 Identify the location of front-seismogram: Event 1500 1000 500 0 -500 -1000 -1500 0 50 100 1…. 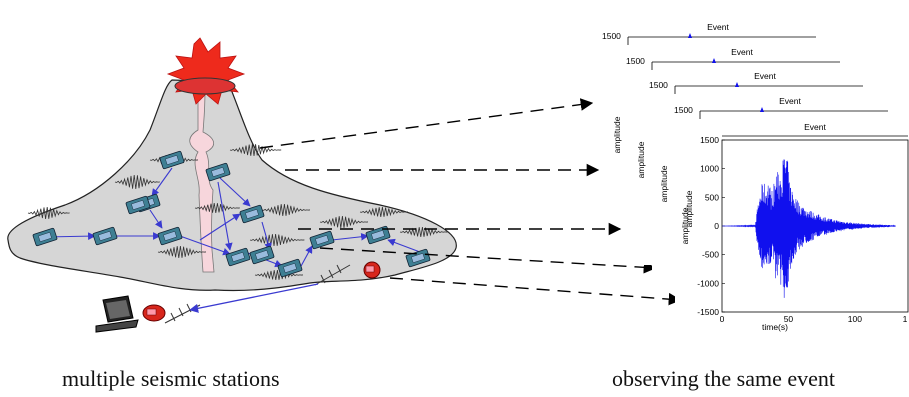
(794, 227).